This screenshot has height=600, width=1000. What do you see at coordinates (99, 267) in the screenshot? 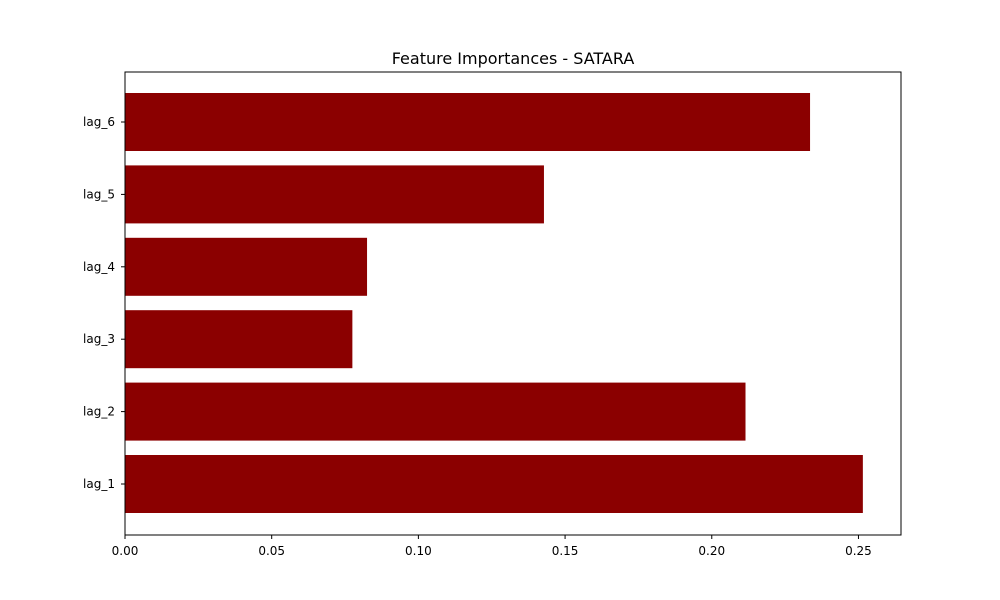
I see `y-tick-label: lag_4` at bounding box center [99, 267].